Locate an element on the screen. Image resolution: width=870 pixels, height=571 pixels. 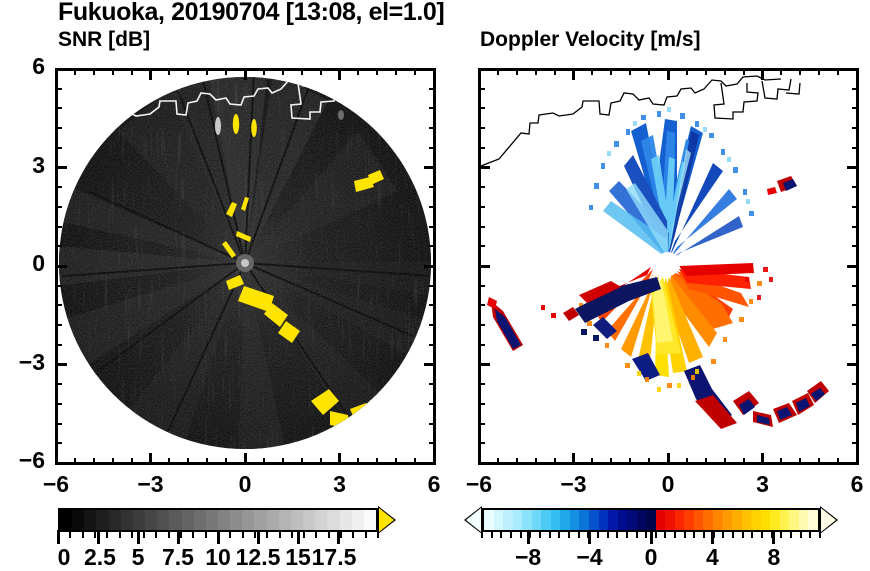
snr-ytick-label: 0 is located at coordinates (38, 263).